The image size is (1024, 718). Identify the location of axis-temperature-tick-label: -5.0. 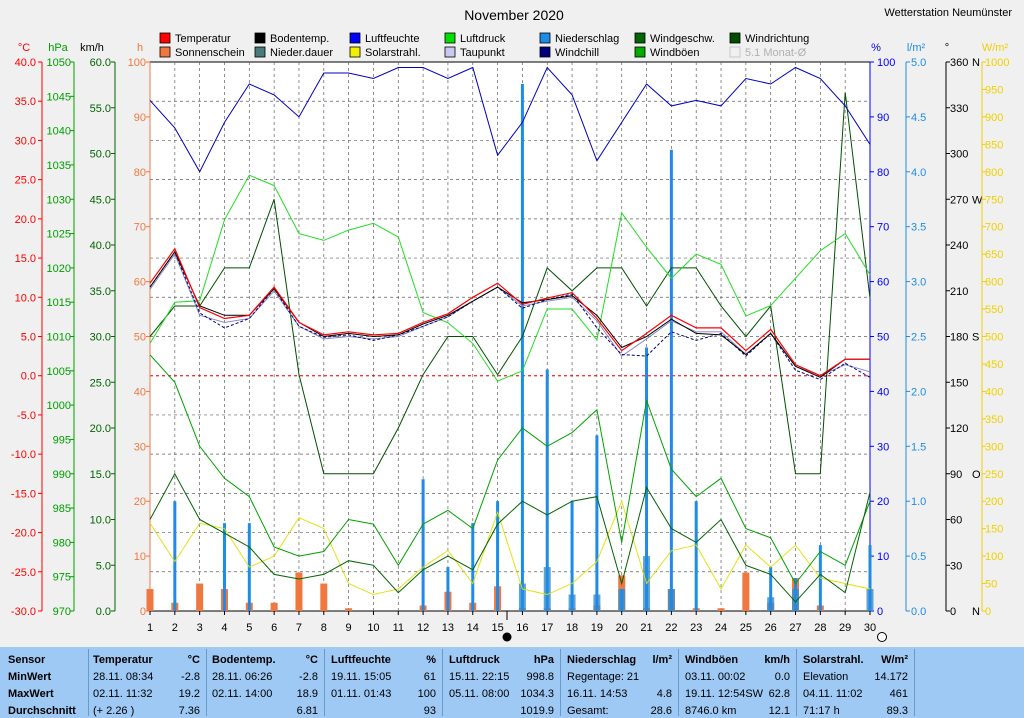
(26, 416).